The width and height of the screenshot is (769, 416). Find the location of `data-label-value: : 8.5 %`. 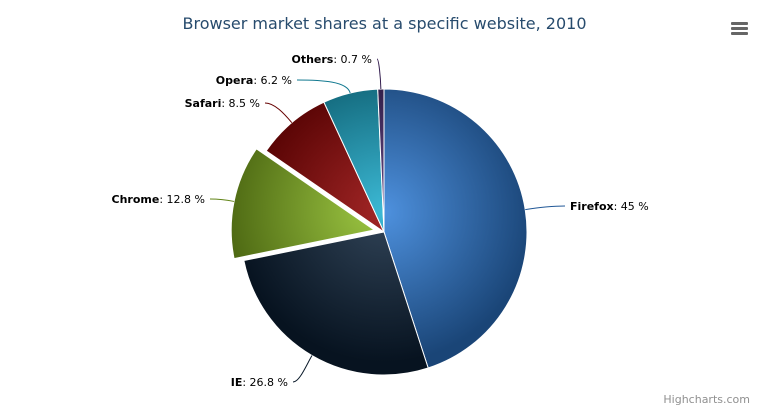

data-label-value: : 8.5 % is located at coordinates (240, 103).